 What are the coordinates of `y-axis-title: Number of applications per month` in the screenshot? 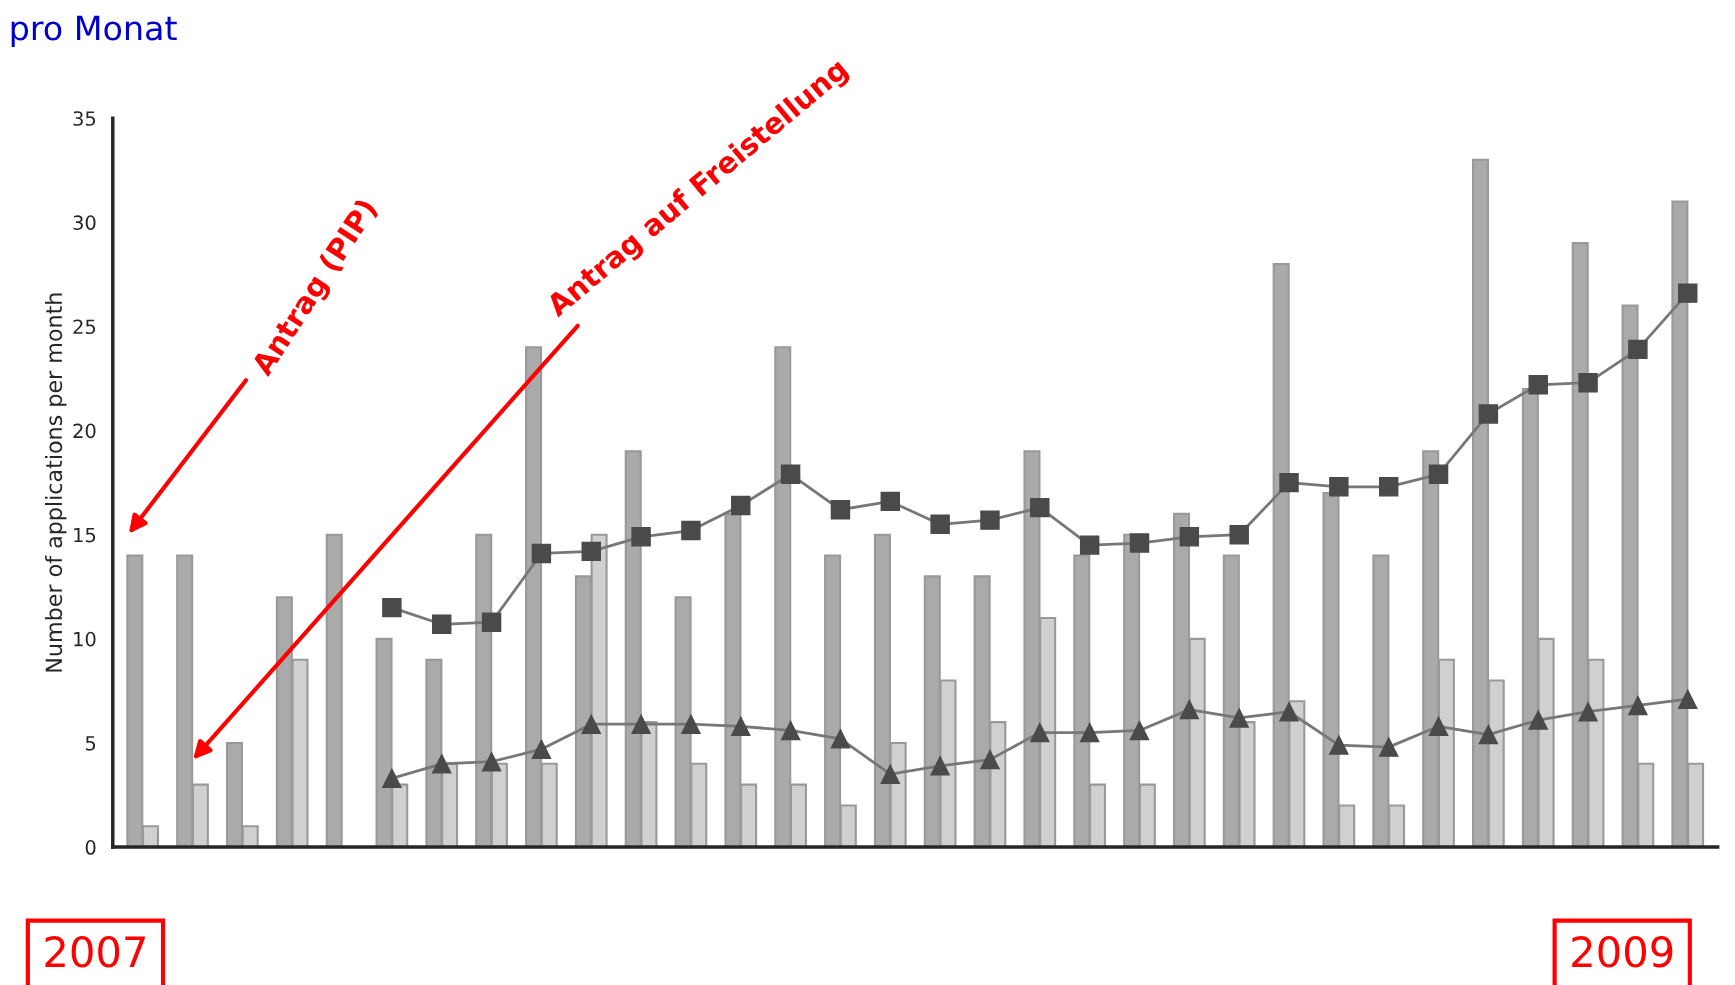 It's located at (56, 482).